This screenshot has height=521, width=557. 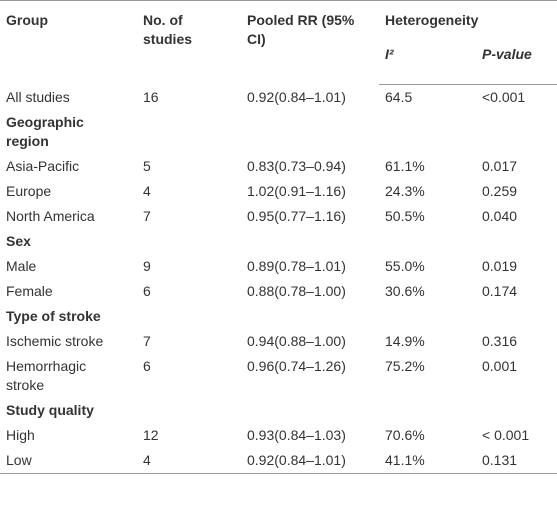 I want to click on cell: Europe, so click(x=29, y=191).